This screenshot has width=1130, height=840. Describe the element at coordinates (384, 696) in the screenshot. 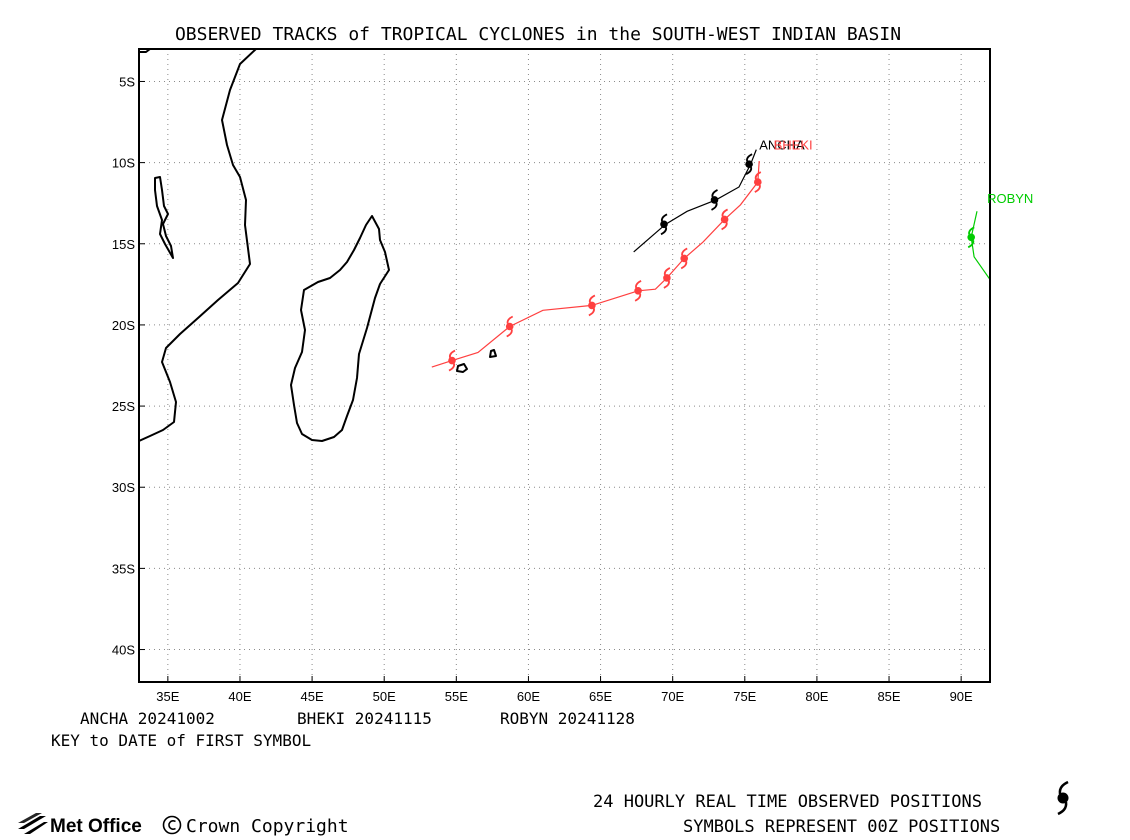

I see `tick-label-lon: 50E` at that location.